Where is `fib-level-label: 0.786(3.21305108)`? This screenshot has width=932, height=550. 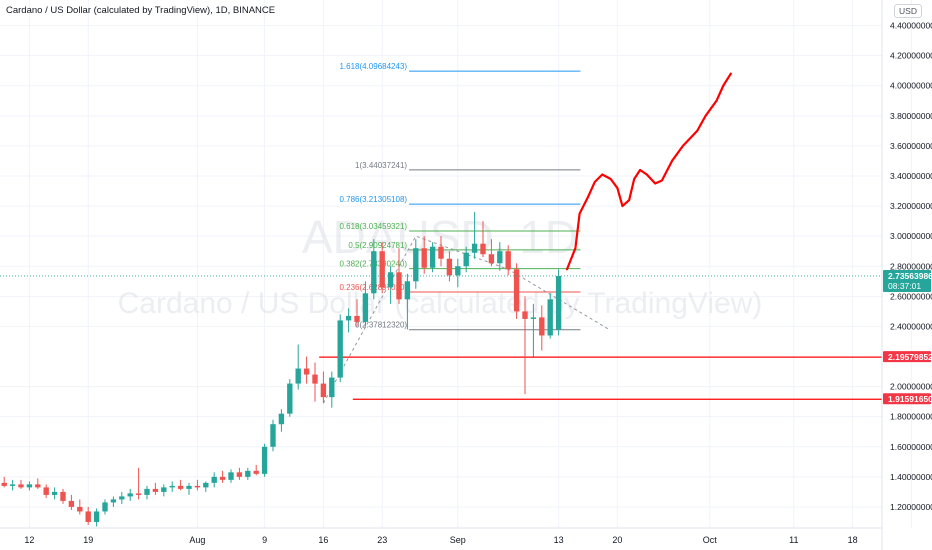 fib-level-label: 0.786(3.21305108) is located at coordinates (373, 199).